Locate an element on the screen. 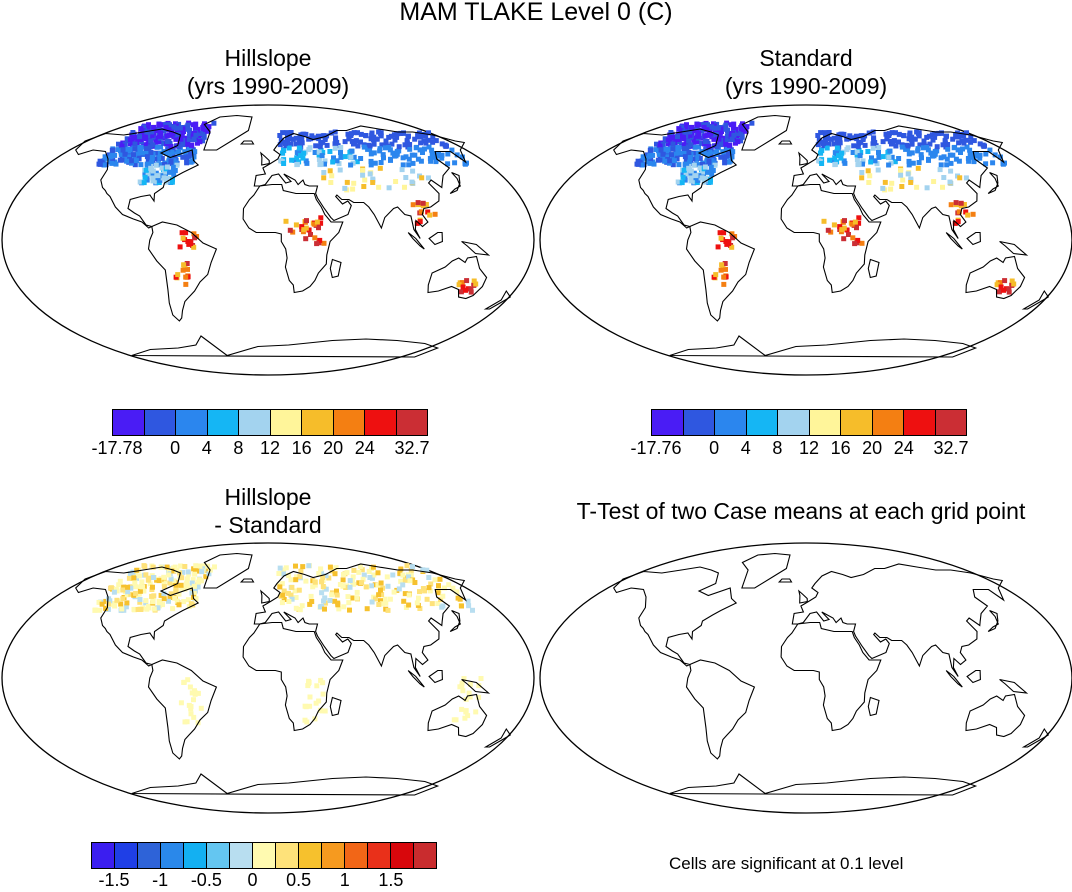 The width and height of the screenshot is (1072, 892). colorbar-standard-swatch is located at coordinates (731, 422).